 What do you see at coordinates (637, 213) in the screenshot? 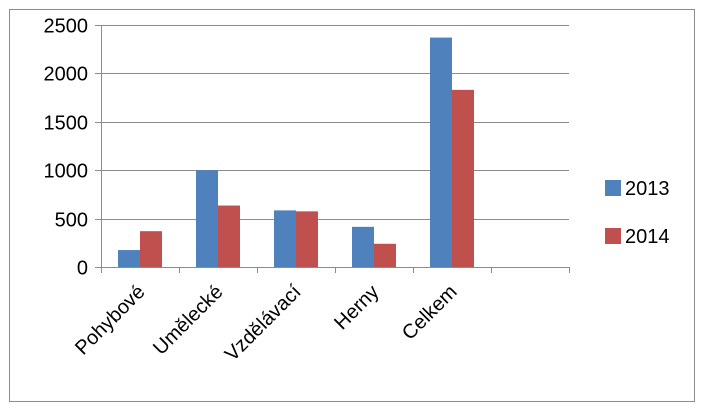
I see `legend: 2013 2014` at bounding box center [637, 213].